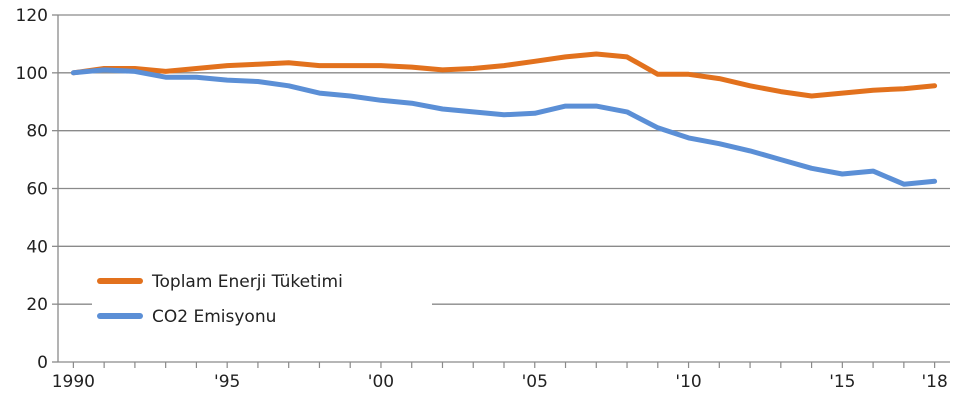 Image resolution: width=954 pixels, height=401 pixels. I want to click on y-tick-label: 120, so click(32, 16).